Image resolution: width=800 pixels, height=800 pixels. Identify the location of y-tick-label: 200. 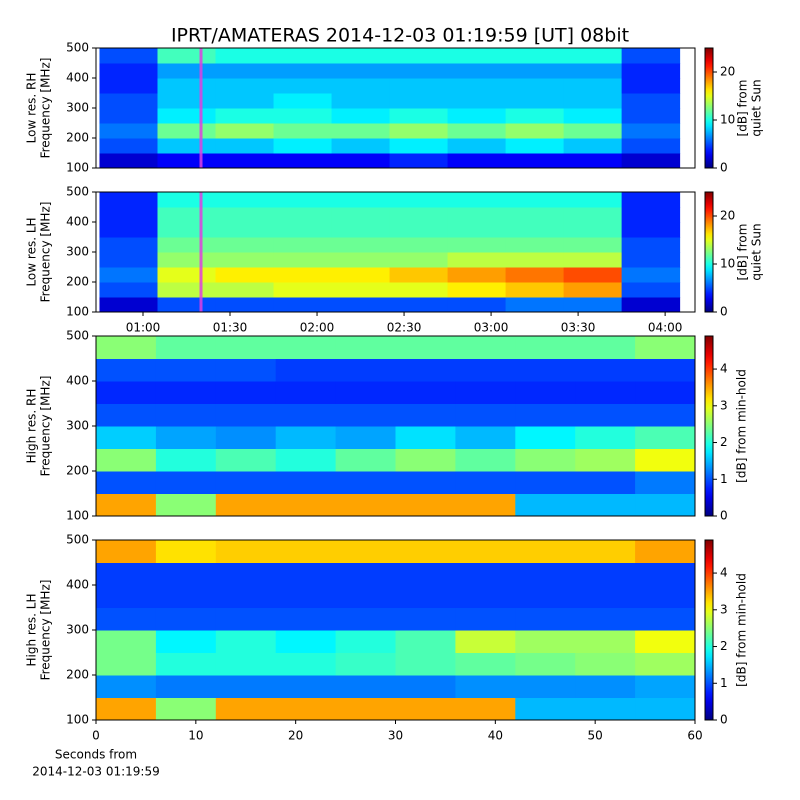
(77, 282).